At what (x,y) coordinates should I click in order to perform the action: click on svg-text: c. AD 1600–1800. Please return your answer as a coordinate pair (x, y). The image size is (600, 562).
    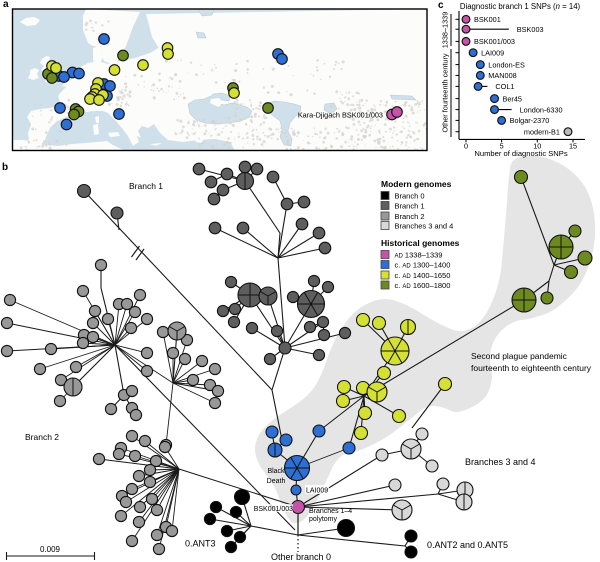
    Looking at the image, I should click on (423, 285).